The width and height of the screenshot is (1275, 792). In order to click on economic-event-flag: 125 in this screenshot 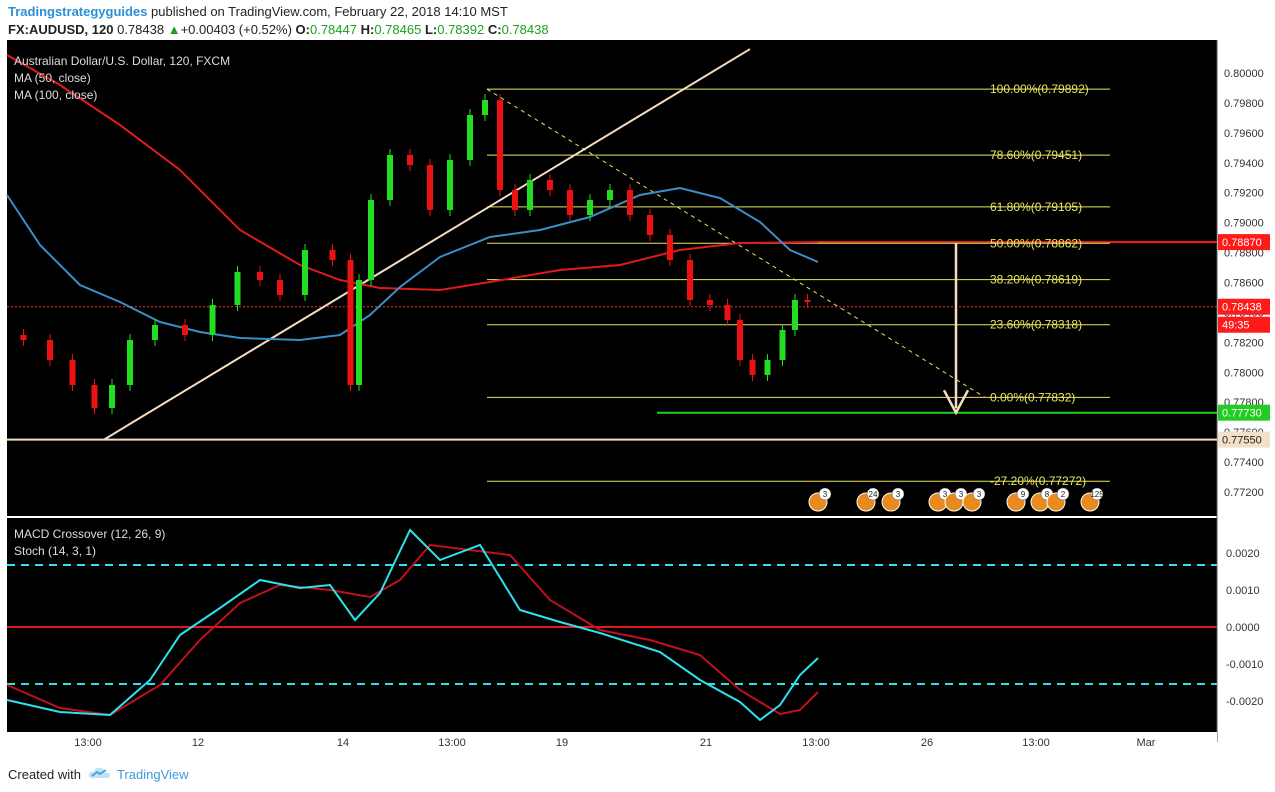, I will do `click(1092, 499)`.